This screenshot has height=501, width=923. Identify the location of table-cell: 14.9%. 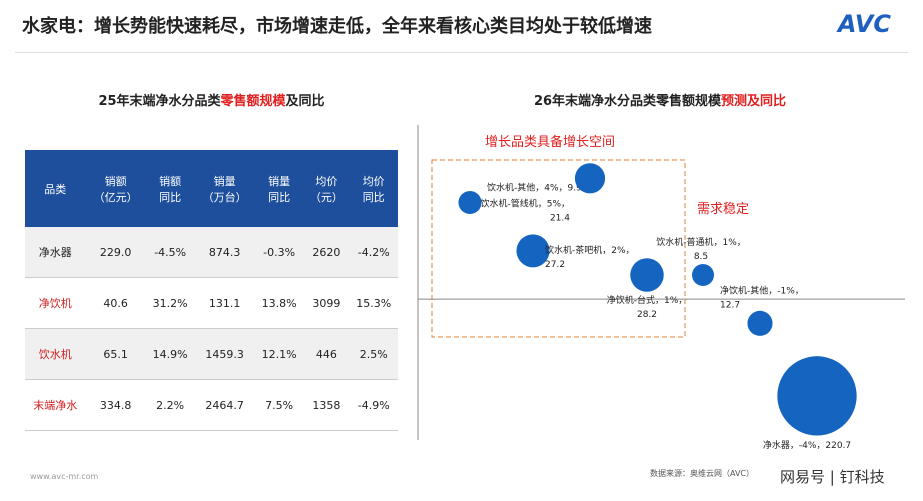
(170, 354).